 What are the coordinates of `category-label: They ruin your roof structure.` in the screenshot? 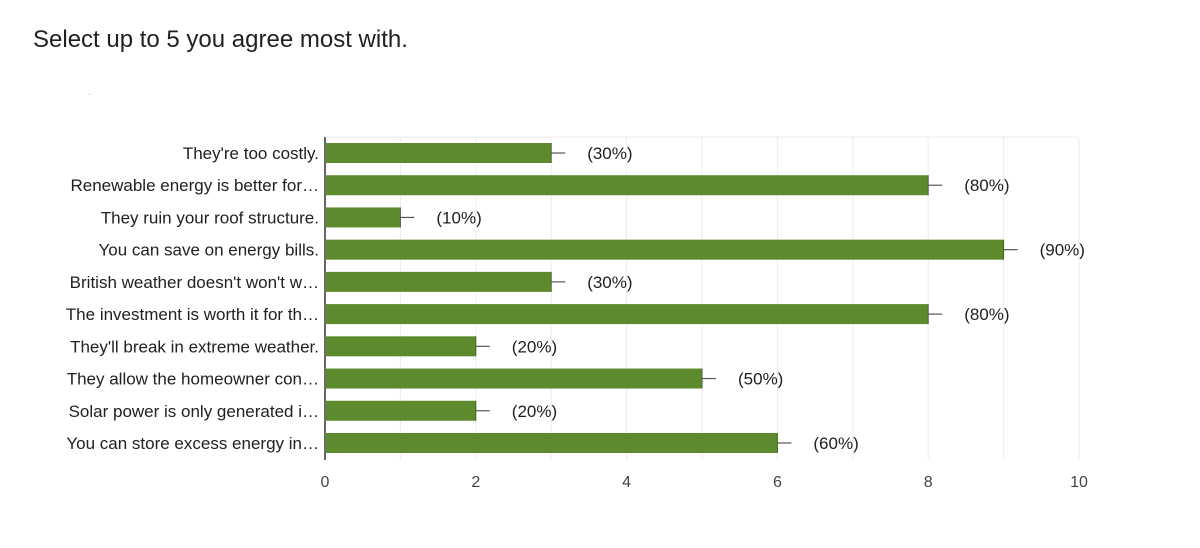 It's located at (210, 217).